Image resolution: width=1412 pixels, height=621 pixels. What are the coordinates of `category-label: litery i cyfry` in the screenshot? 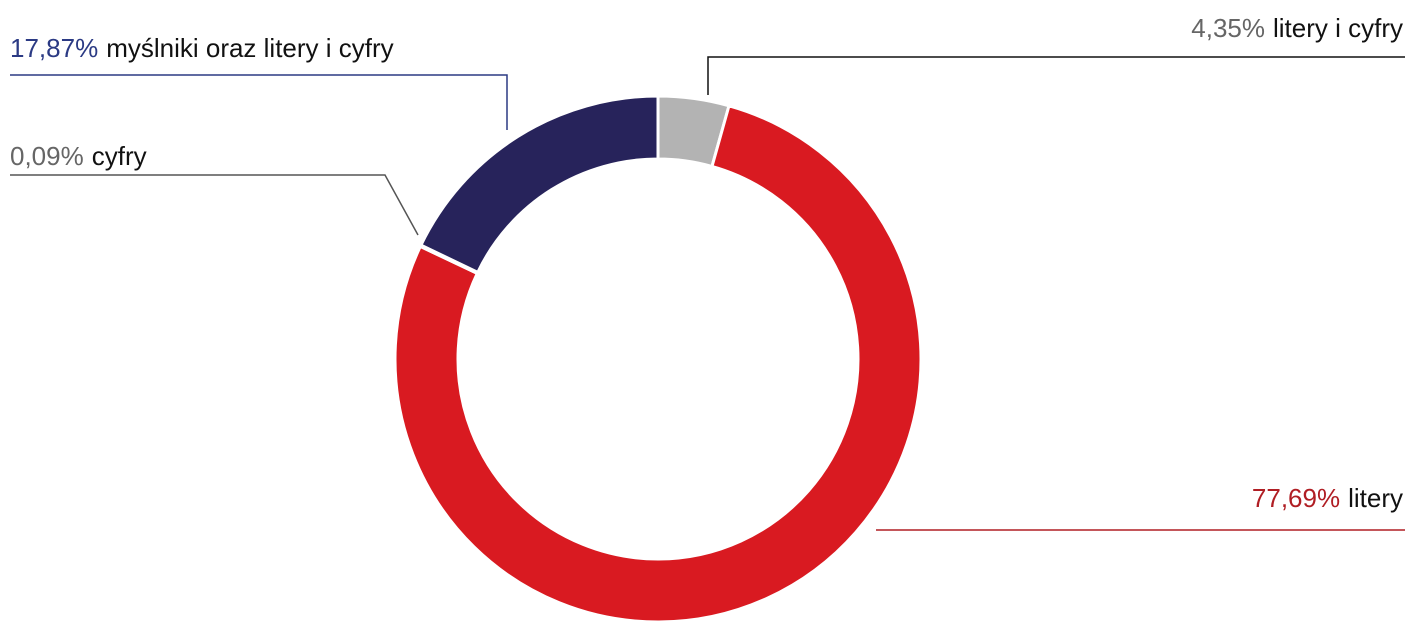 It's located at (1338, 28).